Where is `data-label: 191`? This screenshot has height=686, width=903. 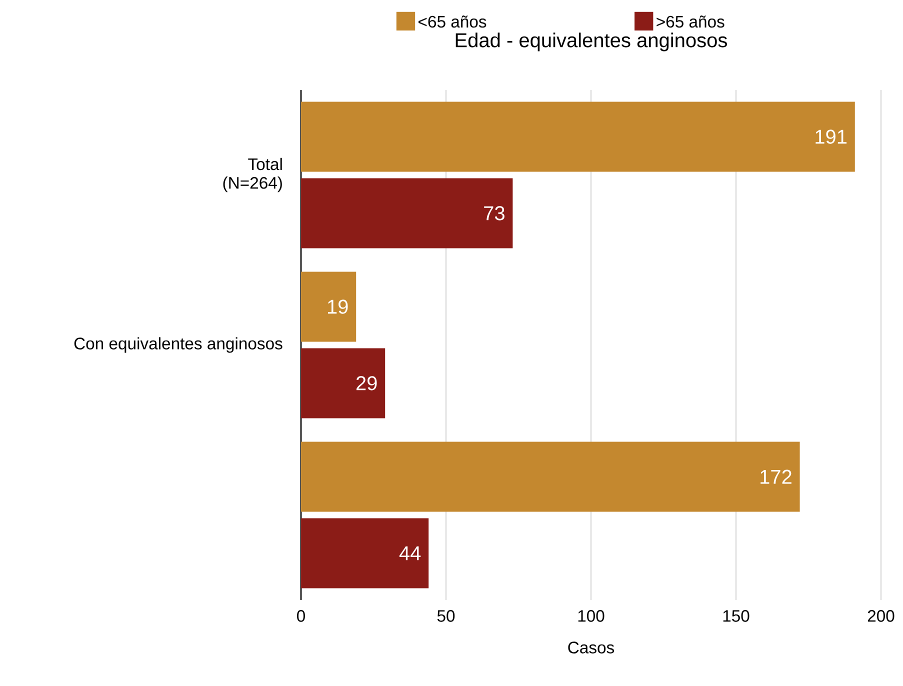 data-label: 191 is located at coordinates (831, 137).